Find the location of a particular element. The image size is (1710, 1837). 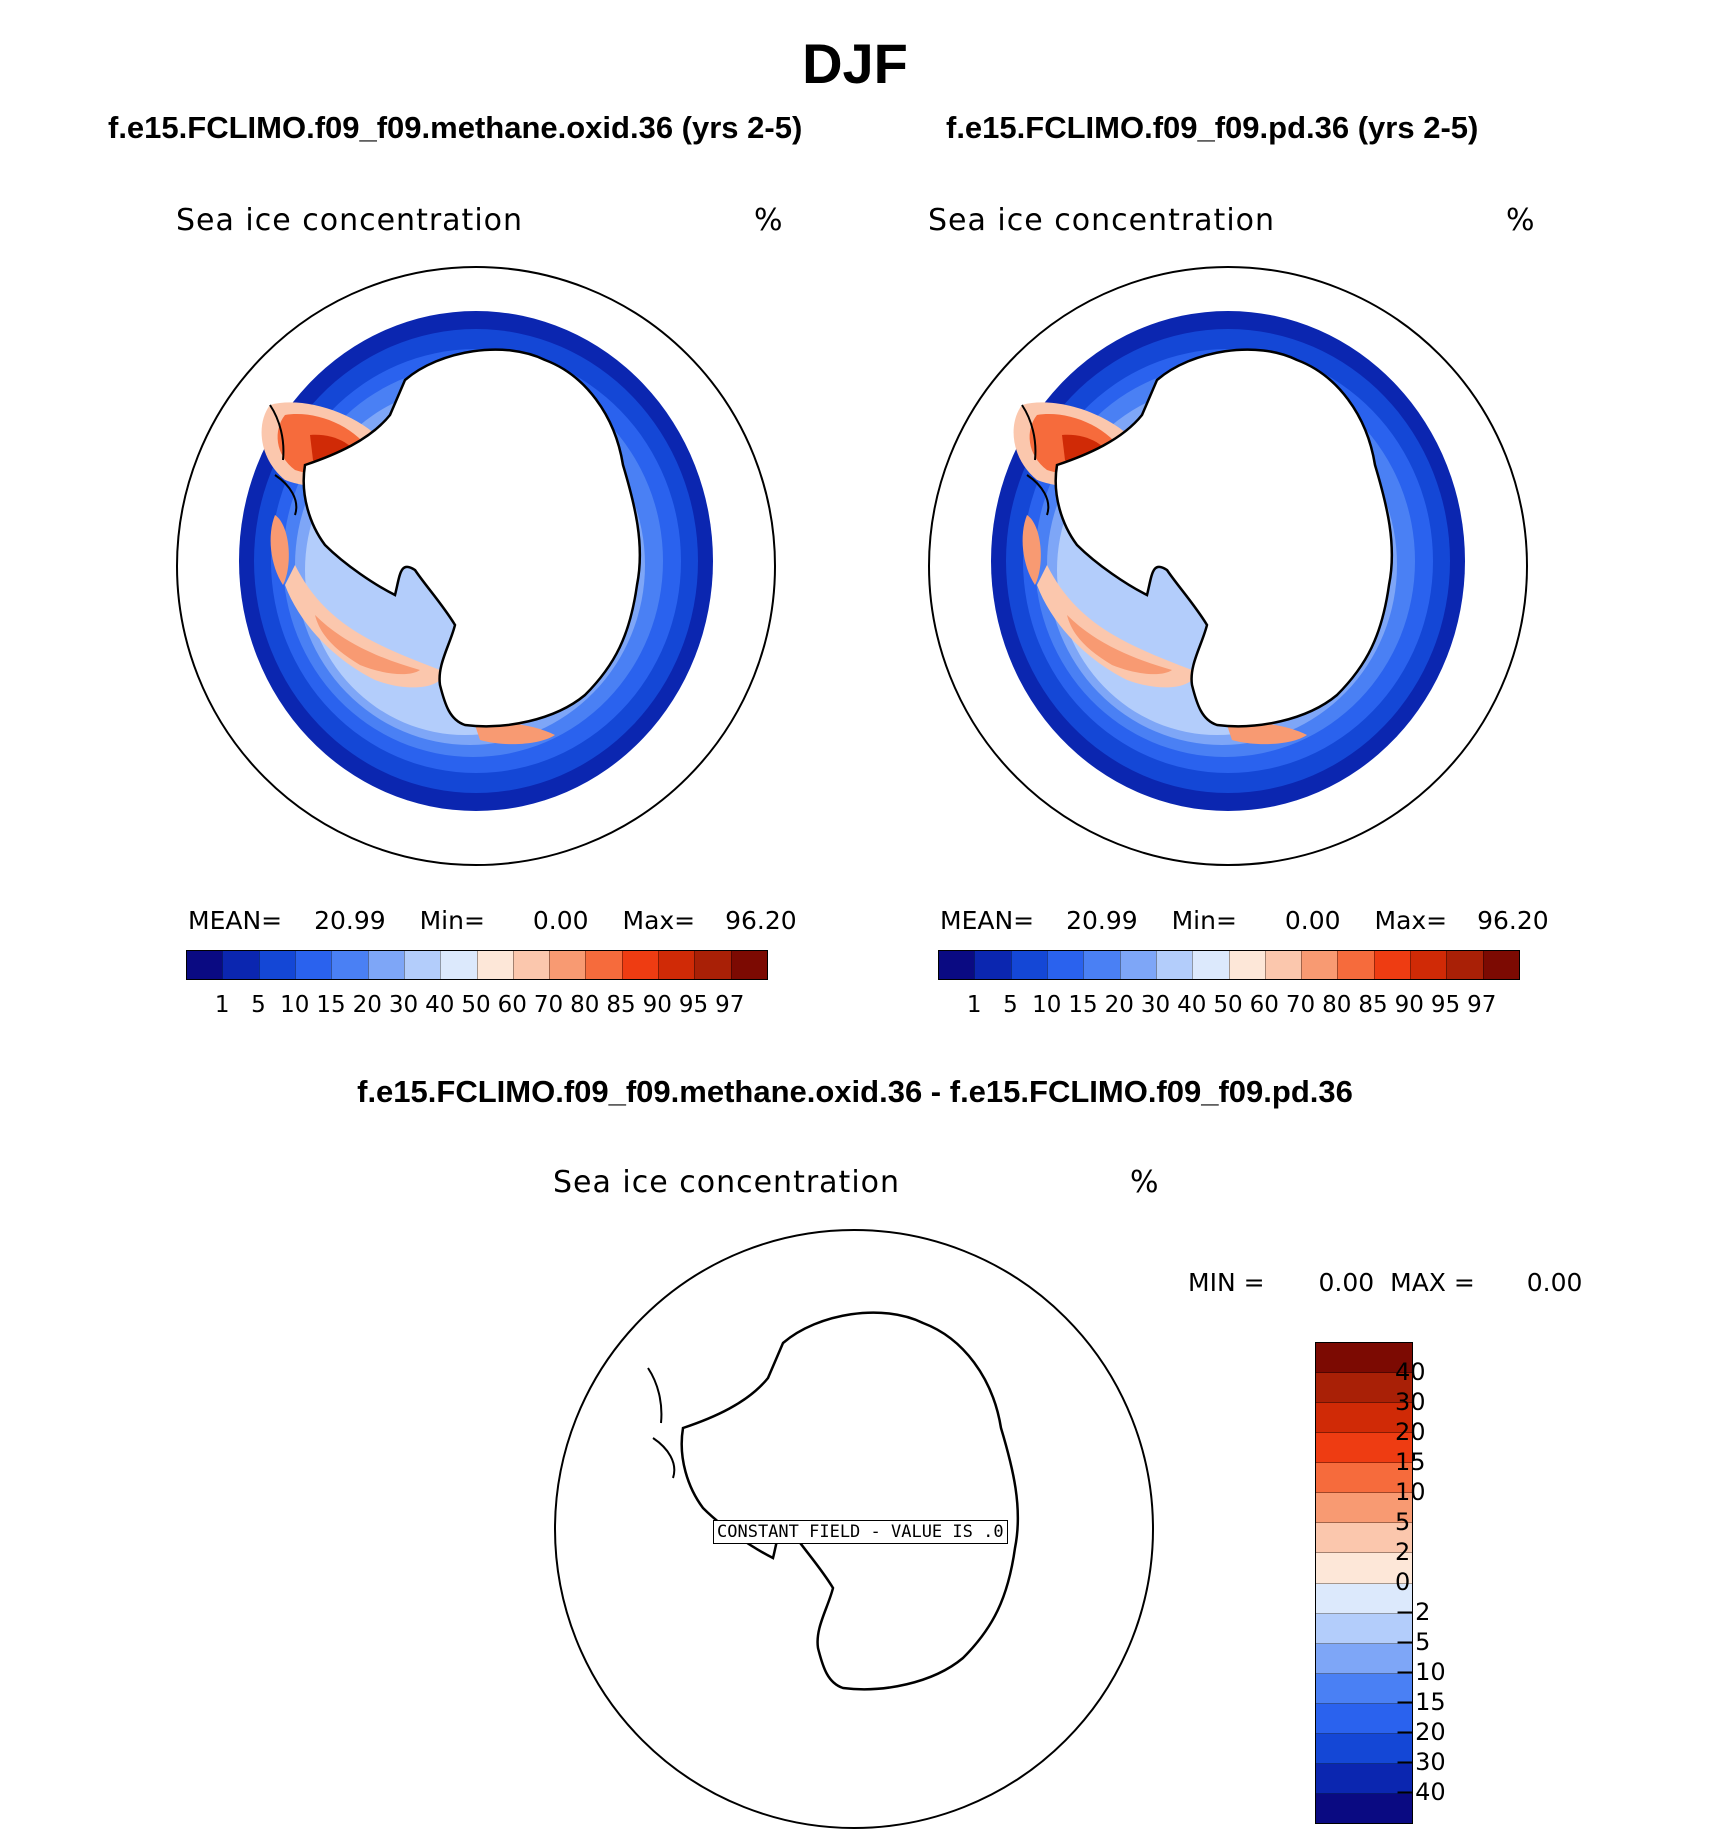

panel2-variable-label: Sea ice concentration is located at coordinates (1102, 220).